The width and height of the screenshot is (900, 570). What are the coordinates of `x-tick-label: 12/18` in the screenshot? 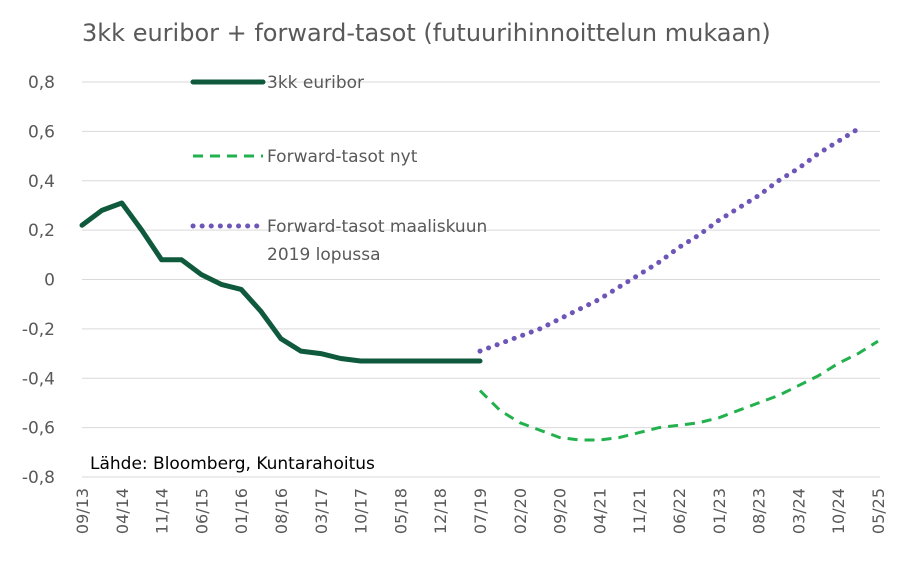 It's located at (440, 511).